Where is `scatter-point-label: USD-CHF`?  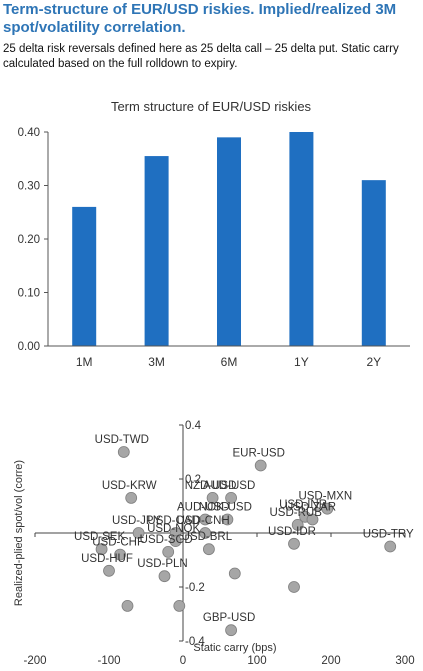
scatter-point-label: USD-CHF is located at coordinates (118, 543).